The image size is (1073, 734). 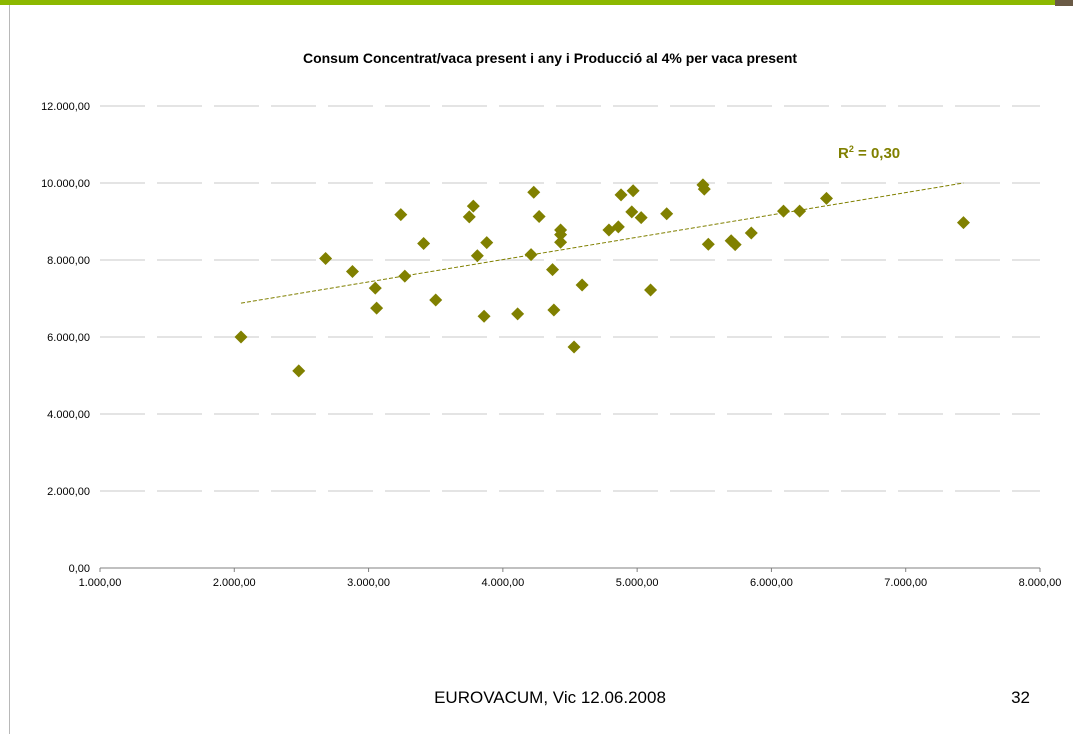 What do you see at coordinates (368, 583) in the screenshot?
I see `x-tick-label: 3.000,00` at bounding box center [368, 583].